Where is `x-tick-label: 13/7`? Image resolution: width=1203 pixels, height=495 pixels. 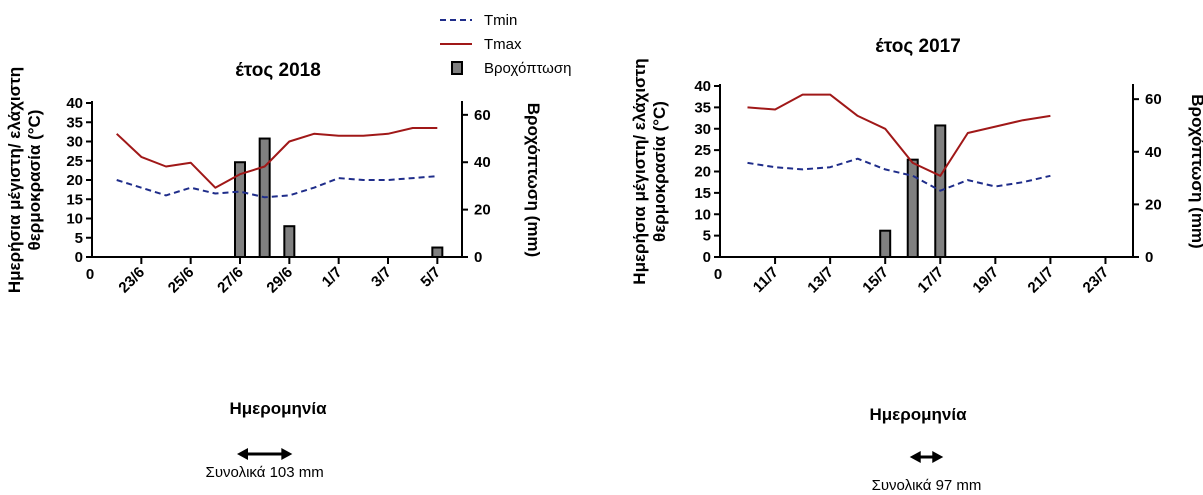 x-tick-label: 13/7 is located at coordinates (820, 280).